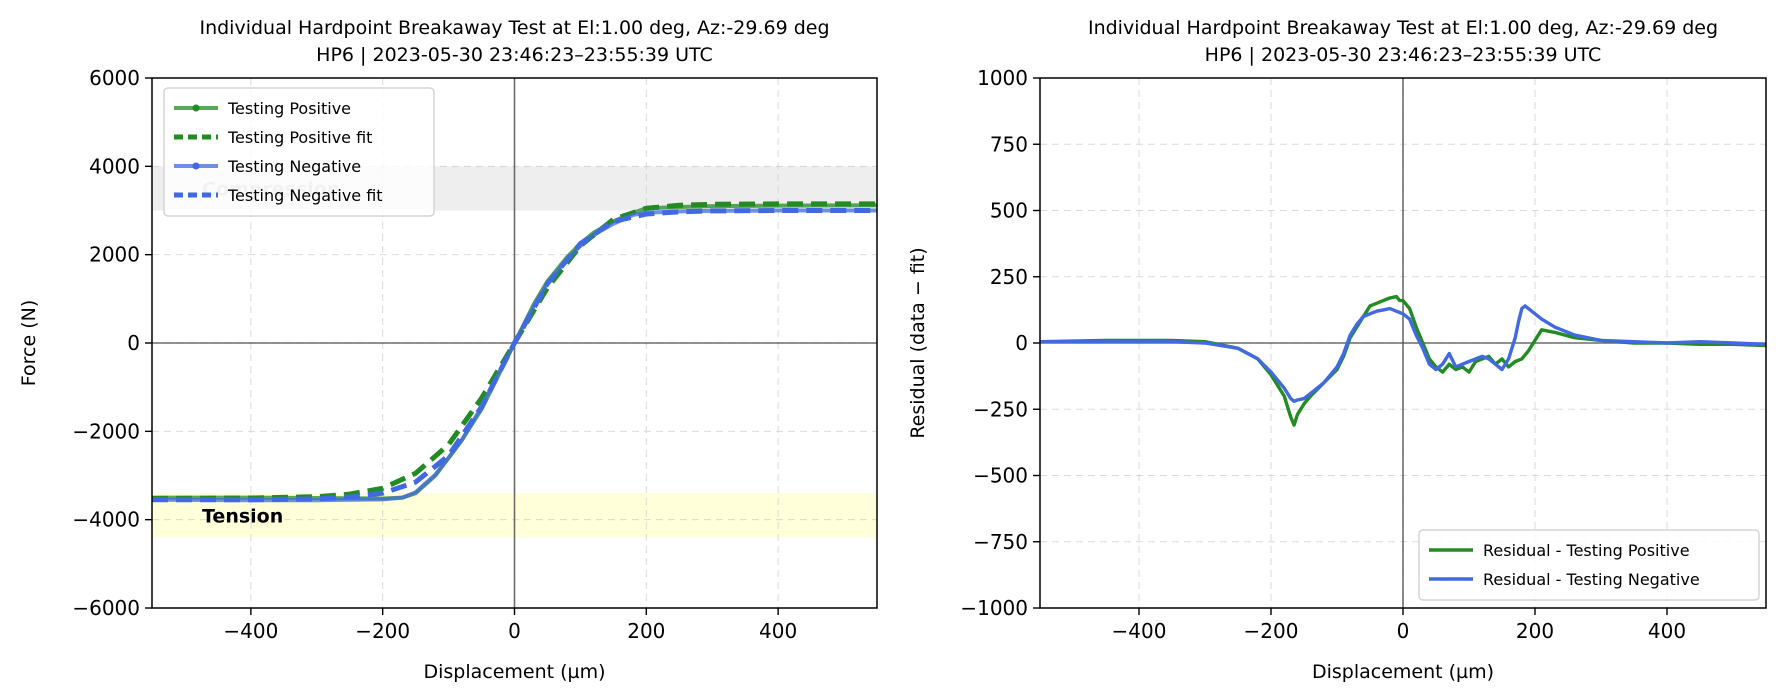  I want to click on legend-label-2: Testing Negative, so click(294, 166).